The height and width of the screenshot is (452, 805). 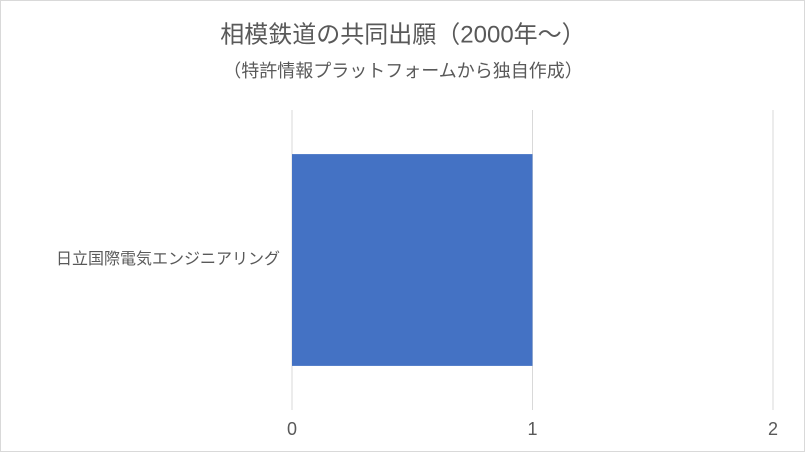 What do you see at coordinates (773, 429) in the screenshot?
I see `x-tick-label: 2` at bounding box center [773, 429].